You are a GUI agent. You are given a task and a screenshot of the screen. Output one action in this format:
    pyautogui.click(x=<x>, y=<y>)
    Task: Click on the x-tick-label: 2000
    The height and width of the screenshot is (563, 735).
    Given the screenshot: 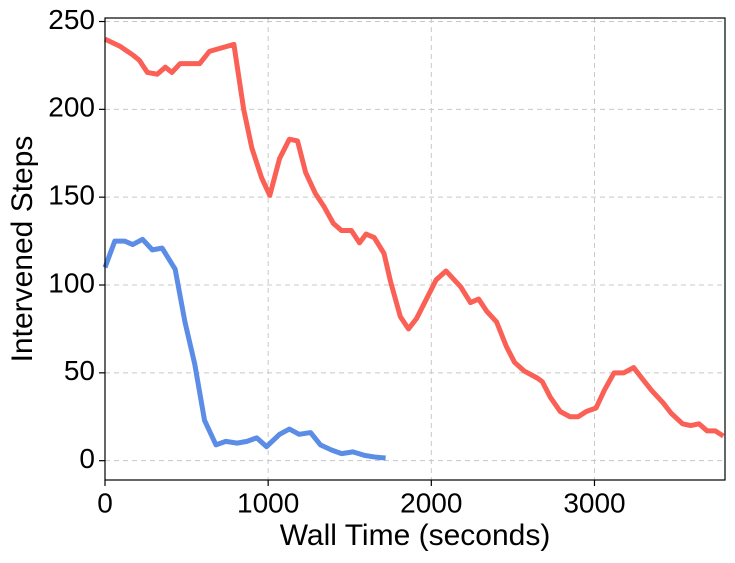 What is the action you would take?
    pyautogui.click(x=431, y=502)
    